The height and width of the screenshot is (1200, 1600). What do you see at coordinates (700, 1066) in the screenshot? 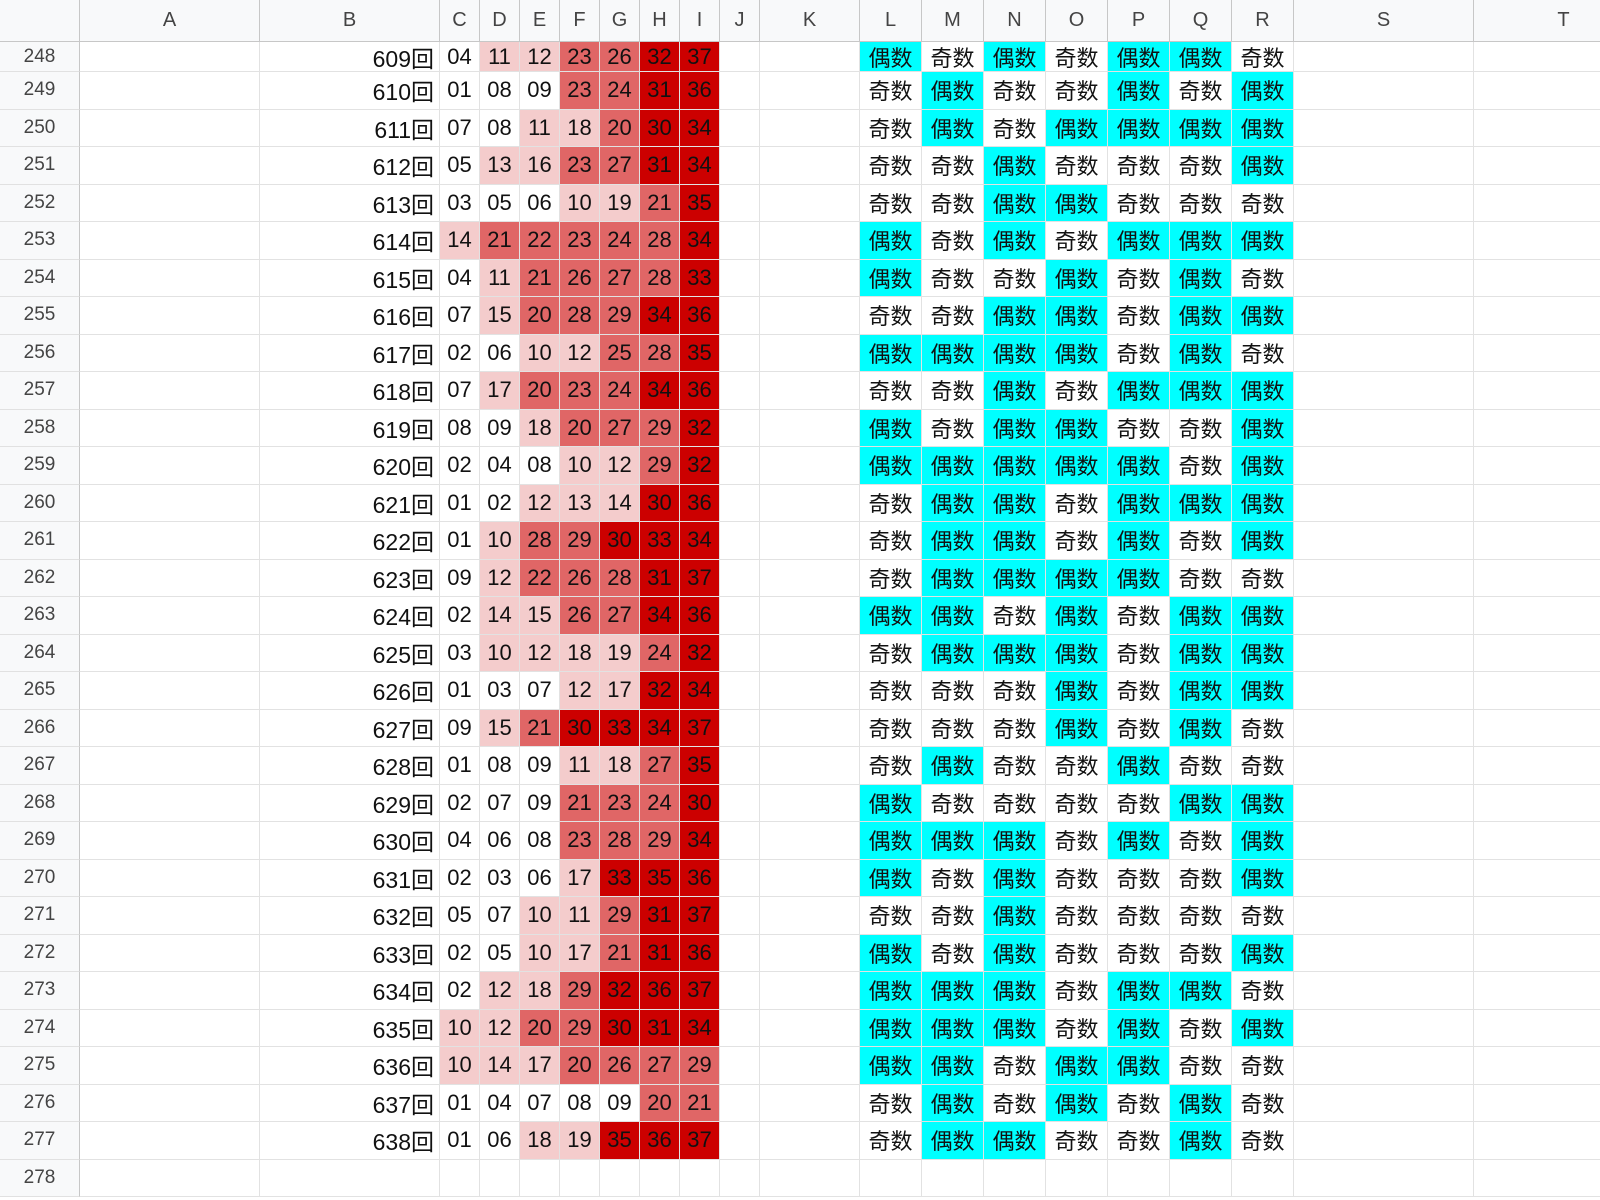
I see `lotto-number-cell: 29` at bounding box center [700, 1066].